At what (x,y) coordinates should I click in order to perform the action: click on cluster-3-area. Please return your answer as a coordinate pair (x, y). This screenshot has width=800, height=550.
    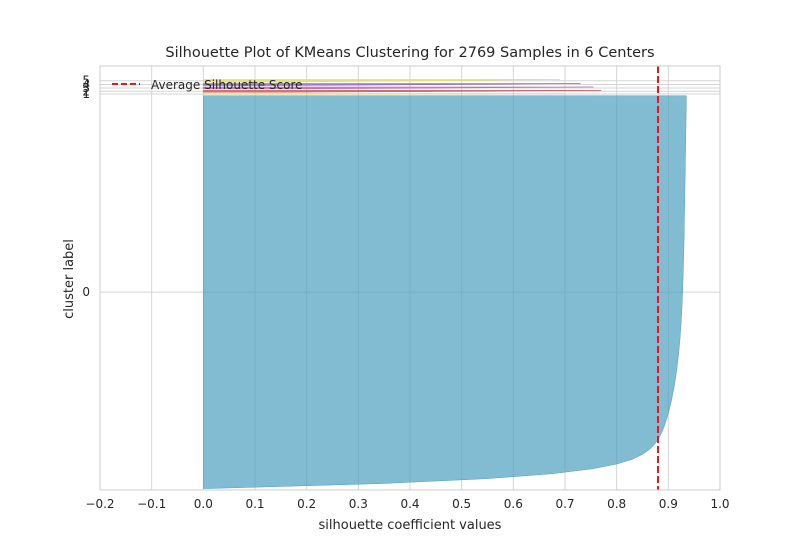
    Looking at the image, I should click on (398, 88).